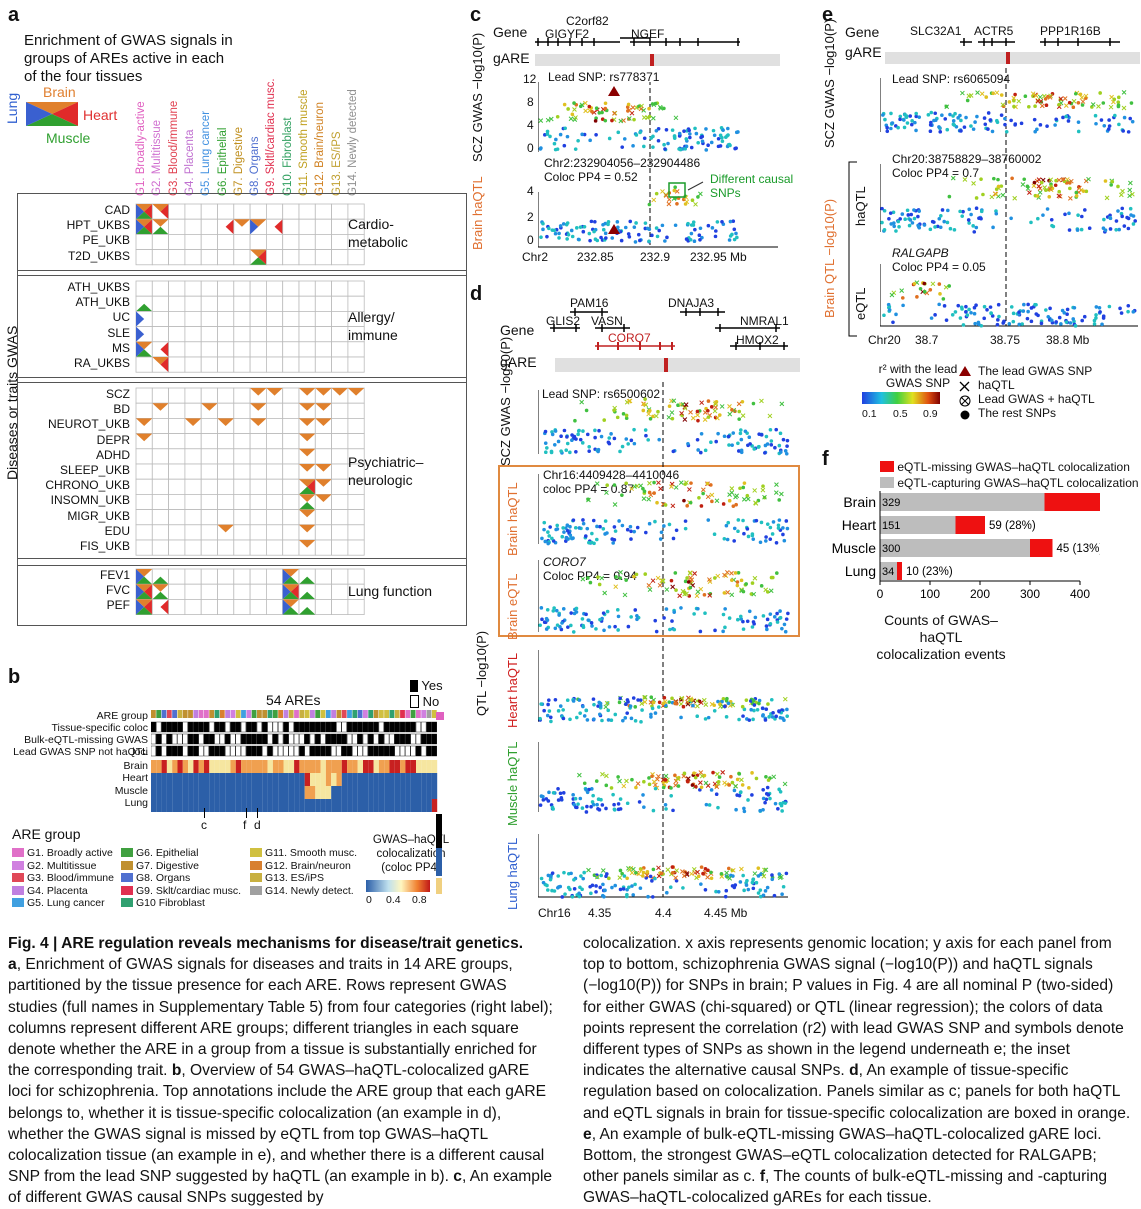 This screenshot has width=1141, height=1209. I want to click on row-label: Lead GWAS SNP not haQTL, so click(80, 752).